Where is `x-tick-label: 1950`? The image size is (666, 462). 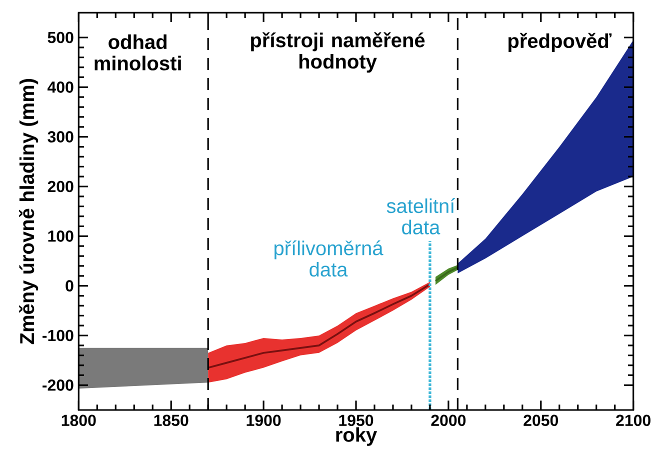 x-tick-label: 1950 is located at coordinates (356, 420).